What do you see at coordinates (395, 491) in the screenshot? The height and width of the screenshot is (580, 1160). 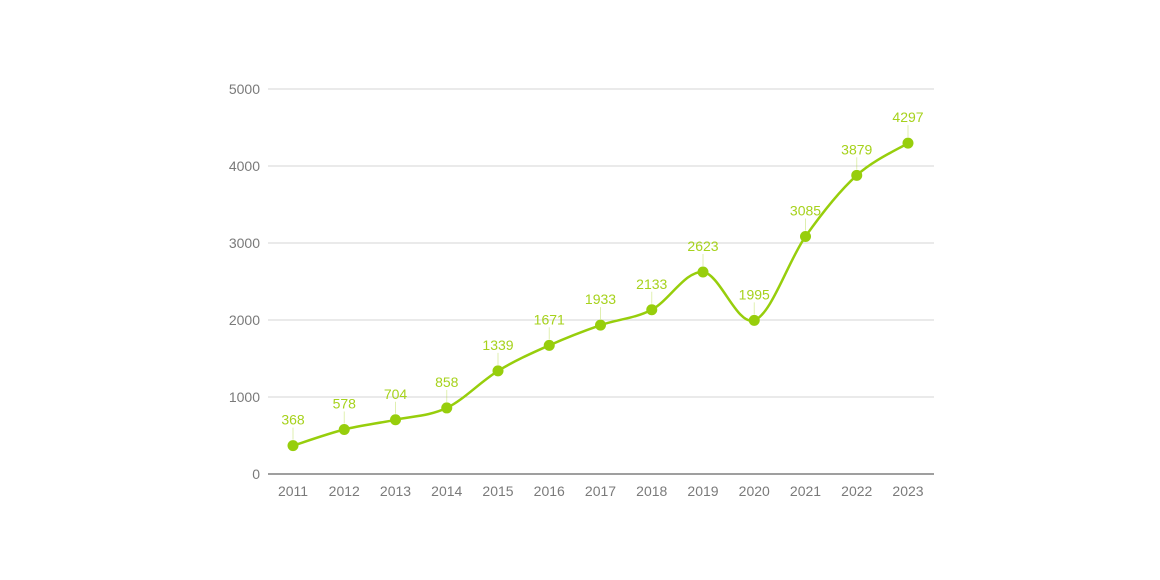 I see `x-tick-label: 2013` at bounding box center [395, 491].